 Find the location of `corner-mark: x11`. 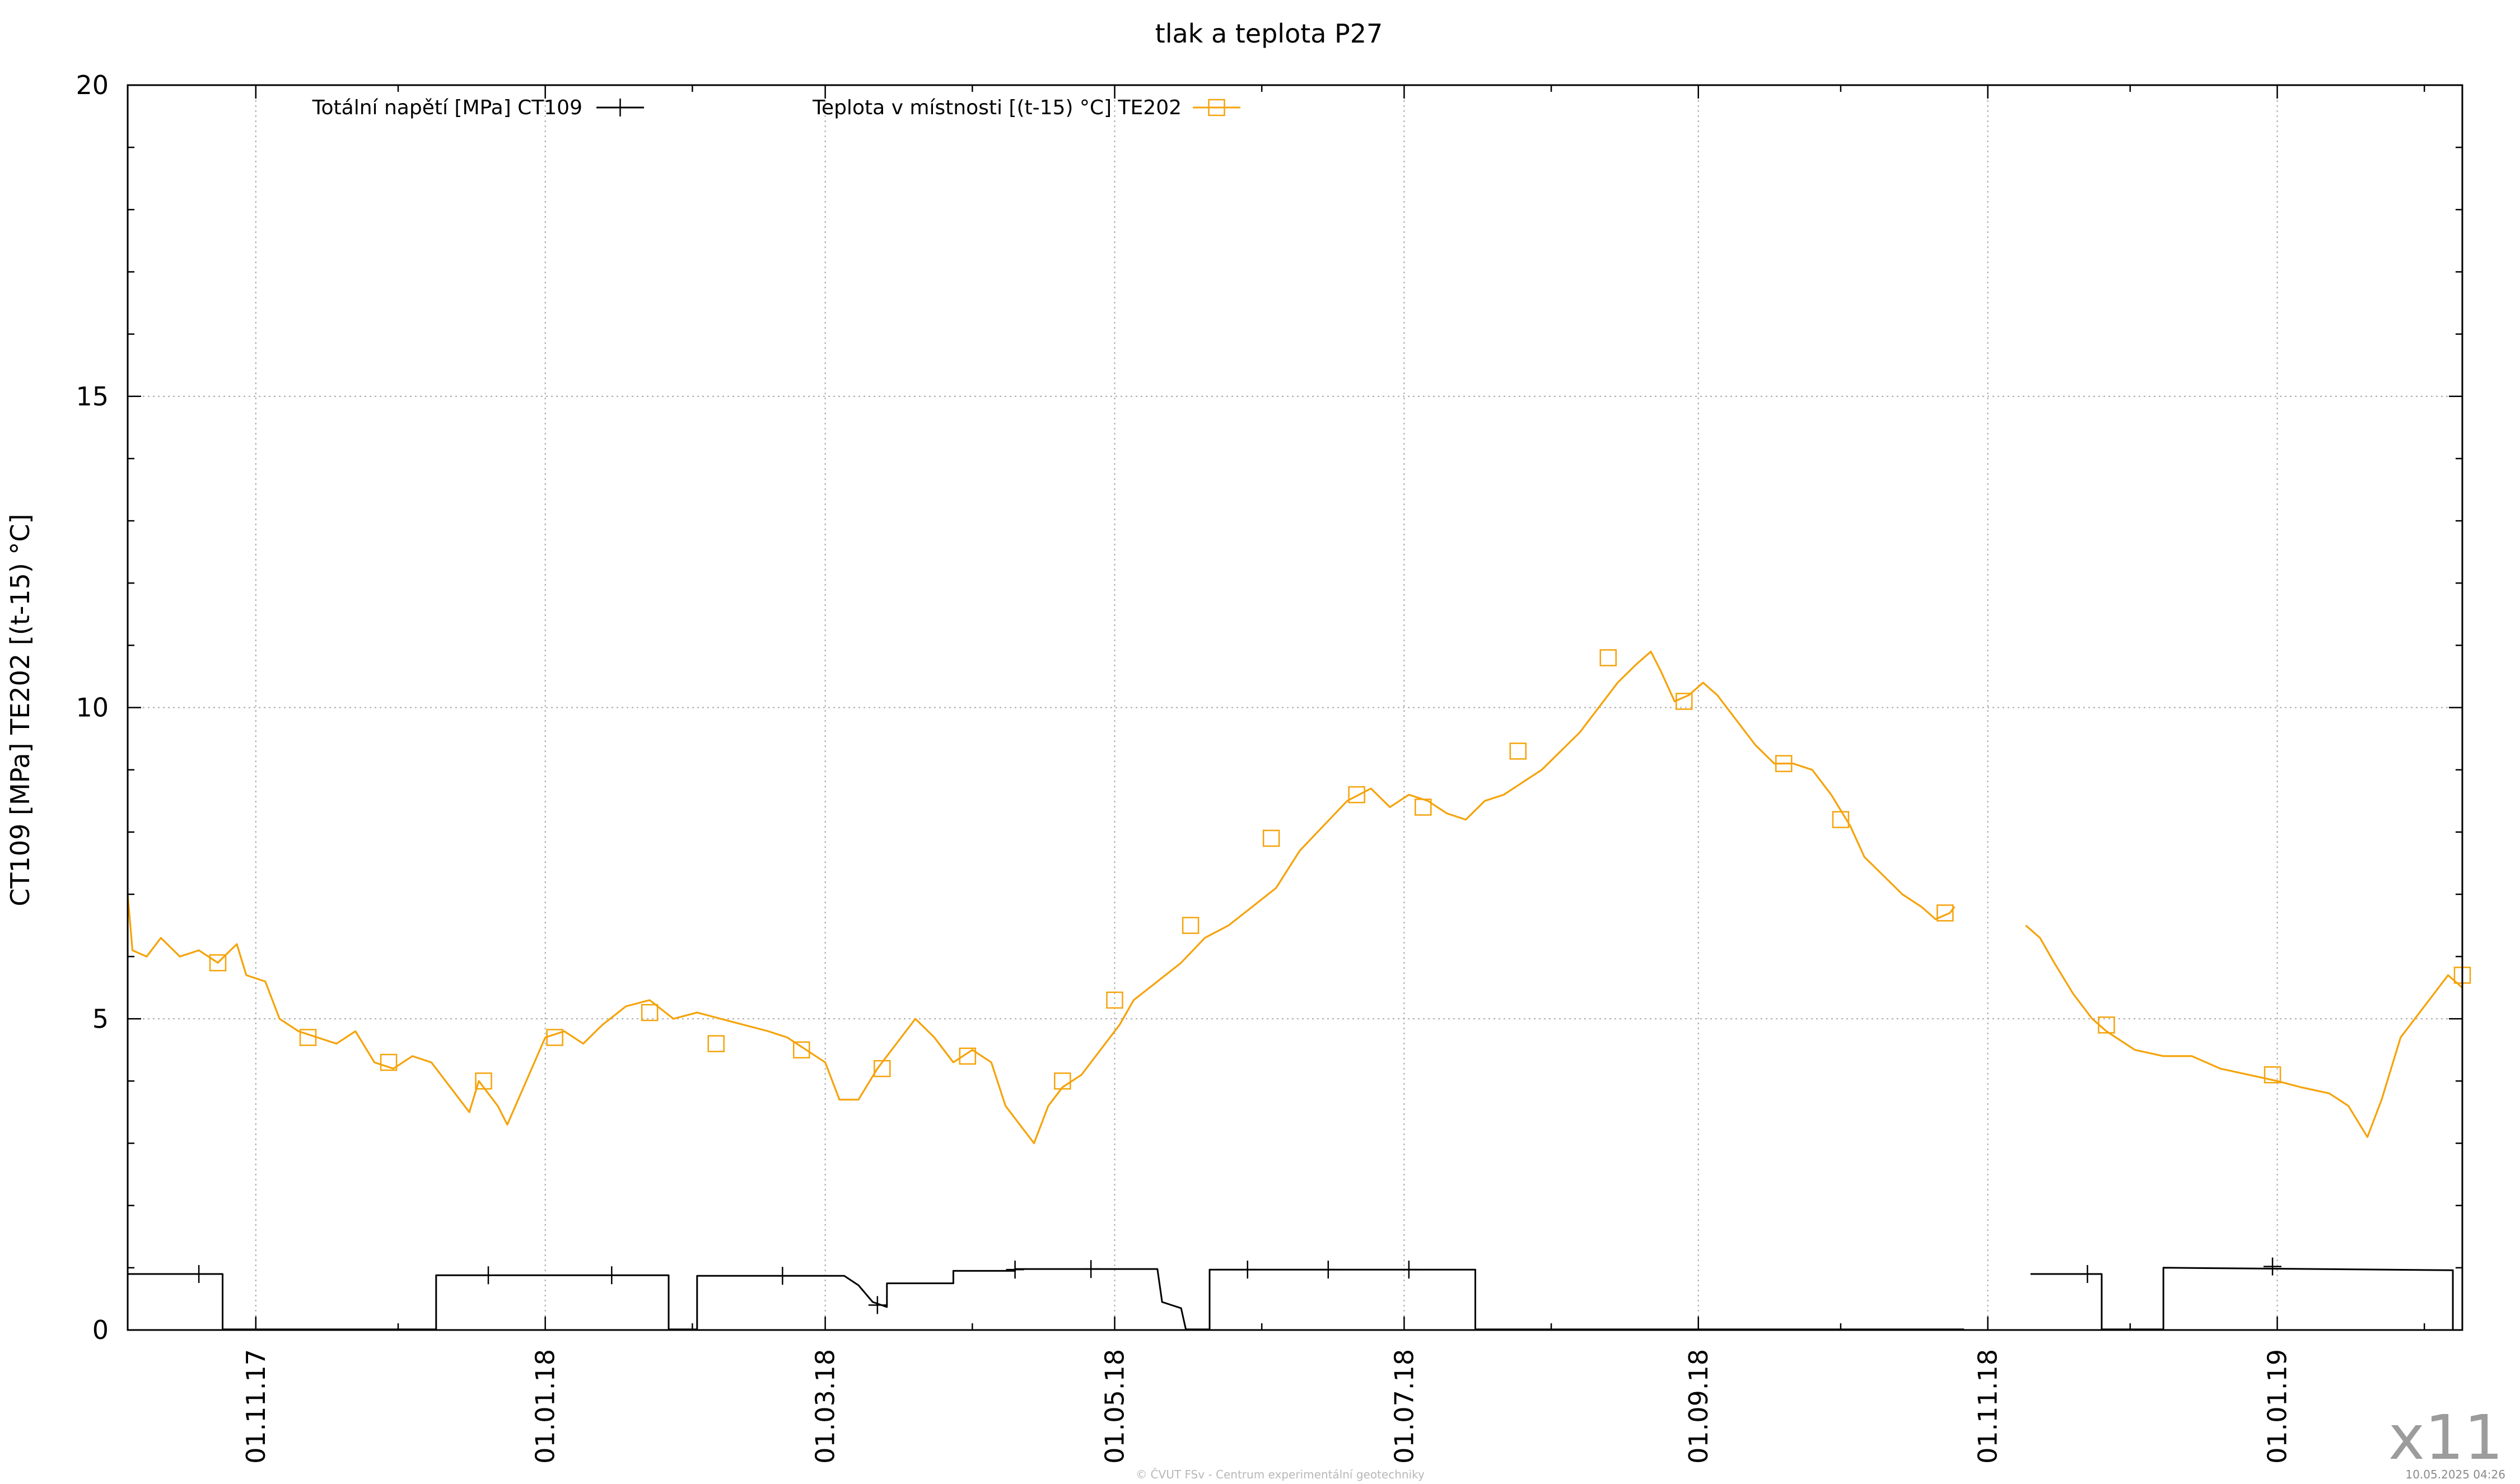

corner-mark: x11 is located at coordinates (2446, 1438).